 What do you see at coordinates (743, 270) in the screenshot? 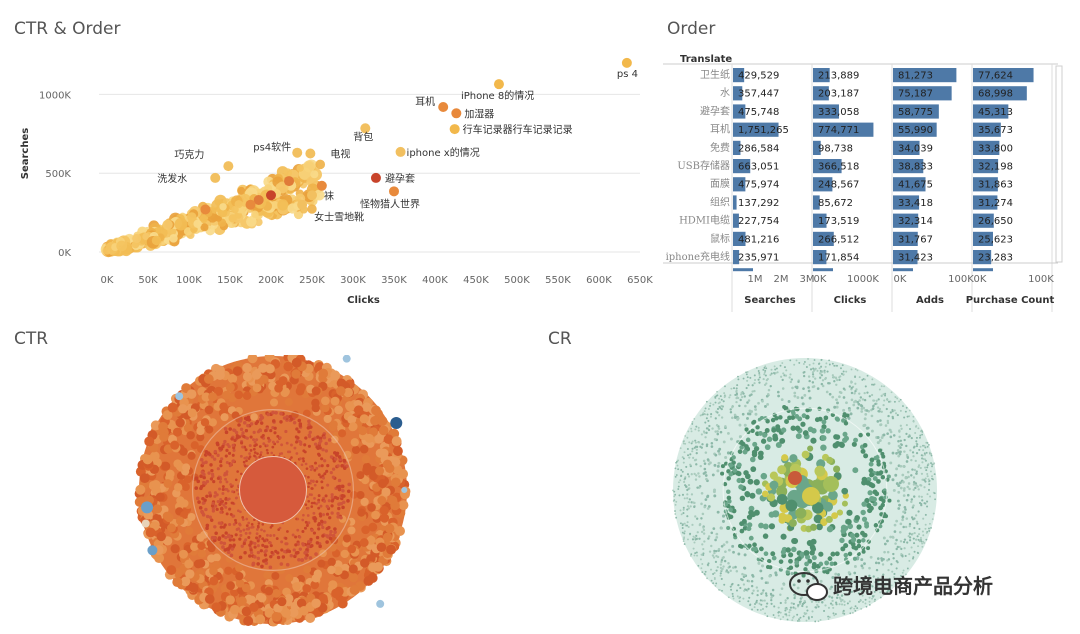
I see `bar` at bounding box center [743, 270].